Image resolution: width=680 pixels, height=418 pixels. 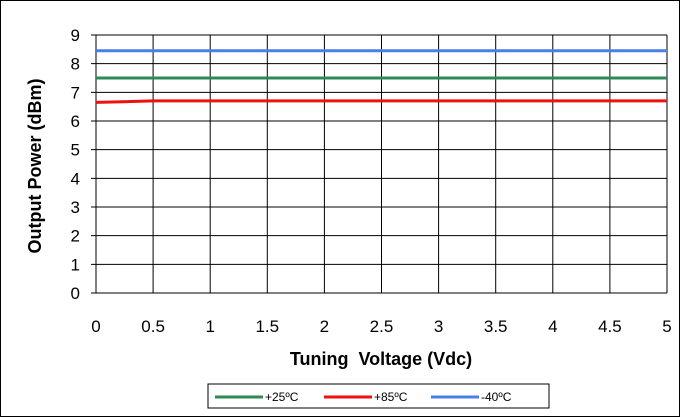 What do you see at coordinates (666, 326) in the screenshot?
I see `x-tick-label: 5` at bounding box center [666, 326].